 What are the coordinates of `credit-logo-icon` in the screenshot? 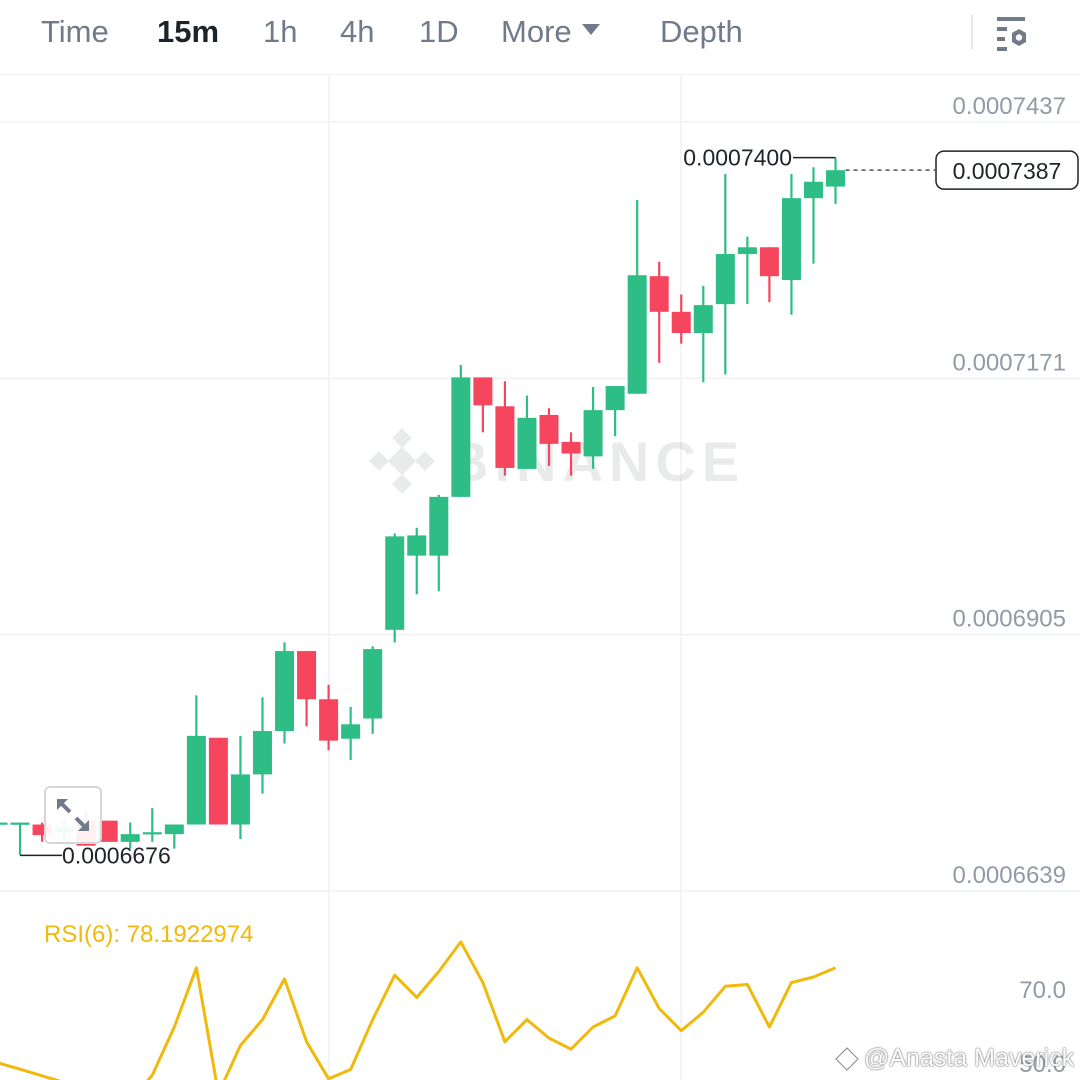 It's located at (847, 1059).